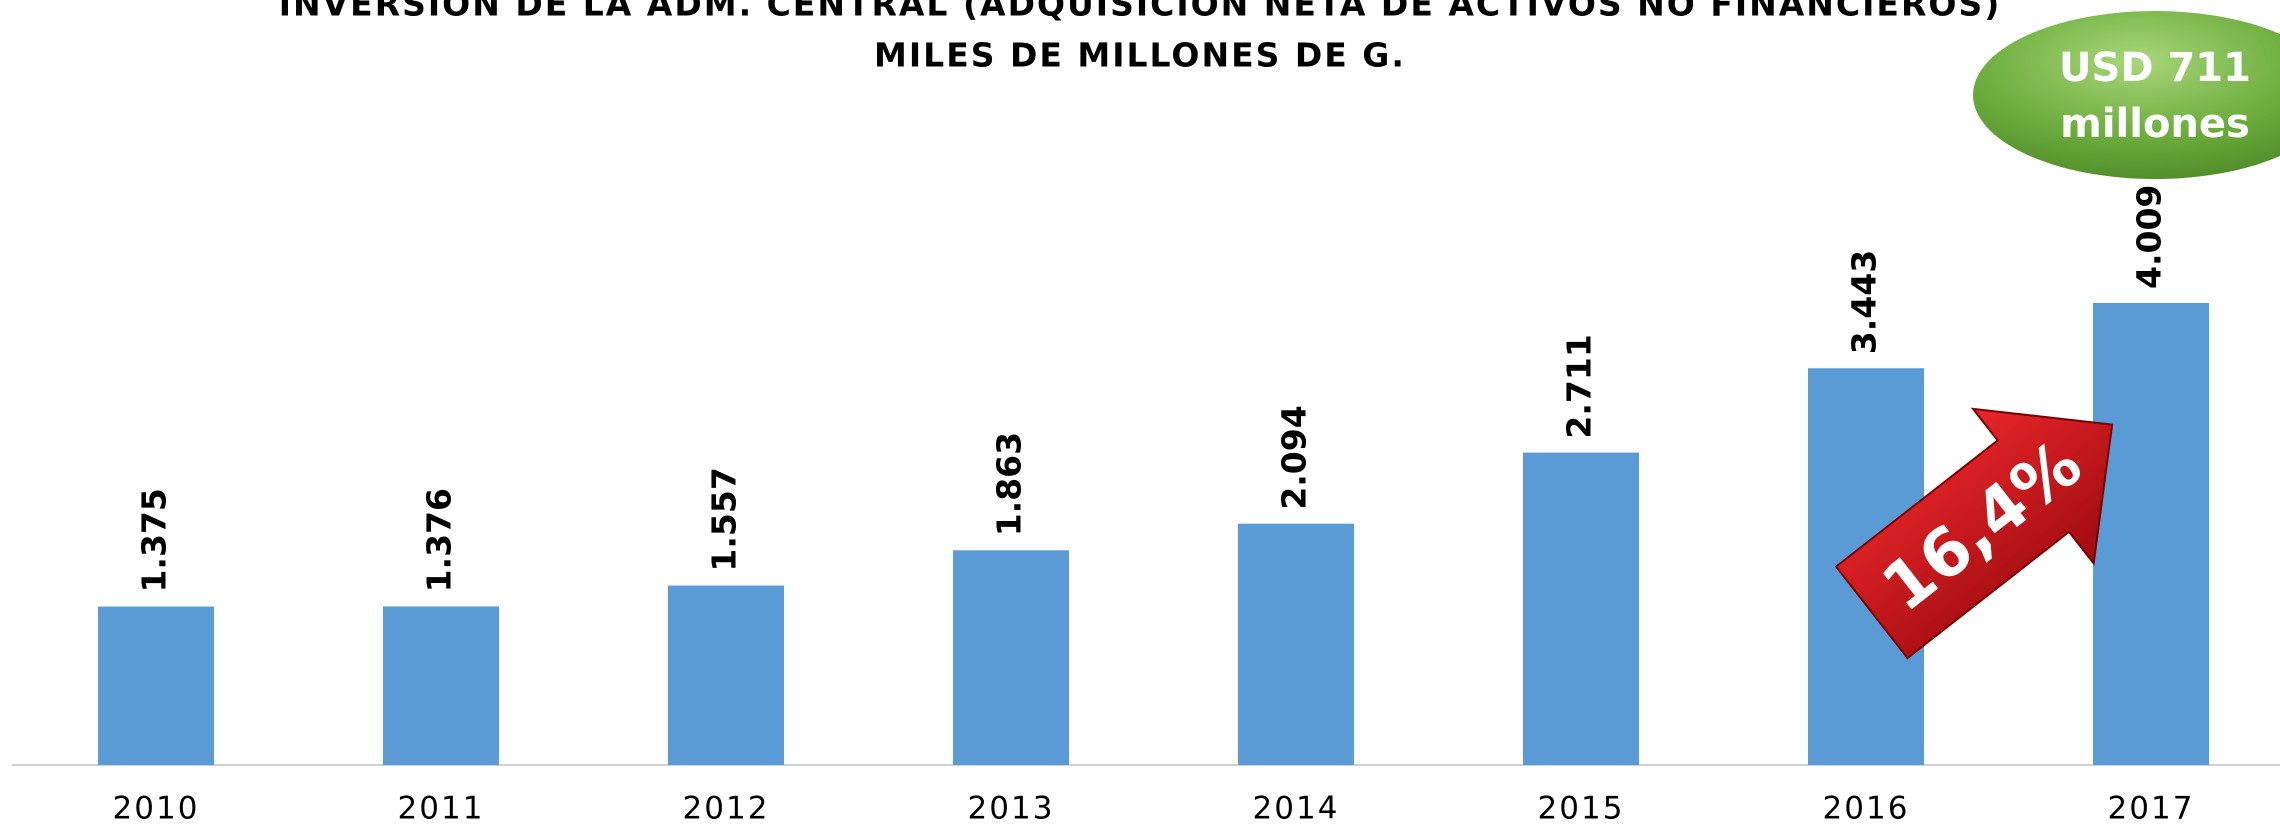 The width and height of the screenshot is (2280, 826). Describe the element at coordinates (724, 519) in the screenshot. I see `data-label: 1.557` at that location.